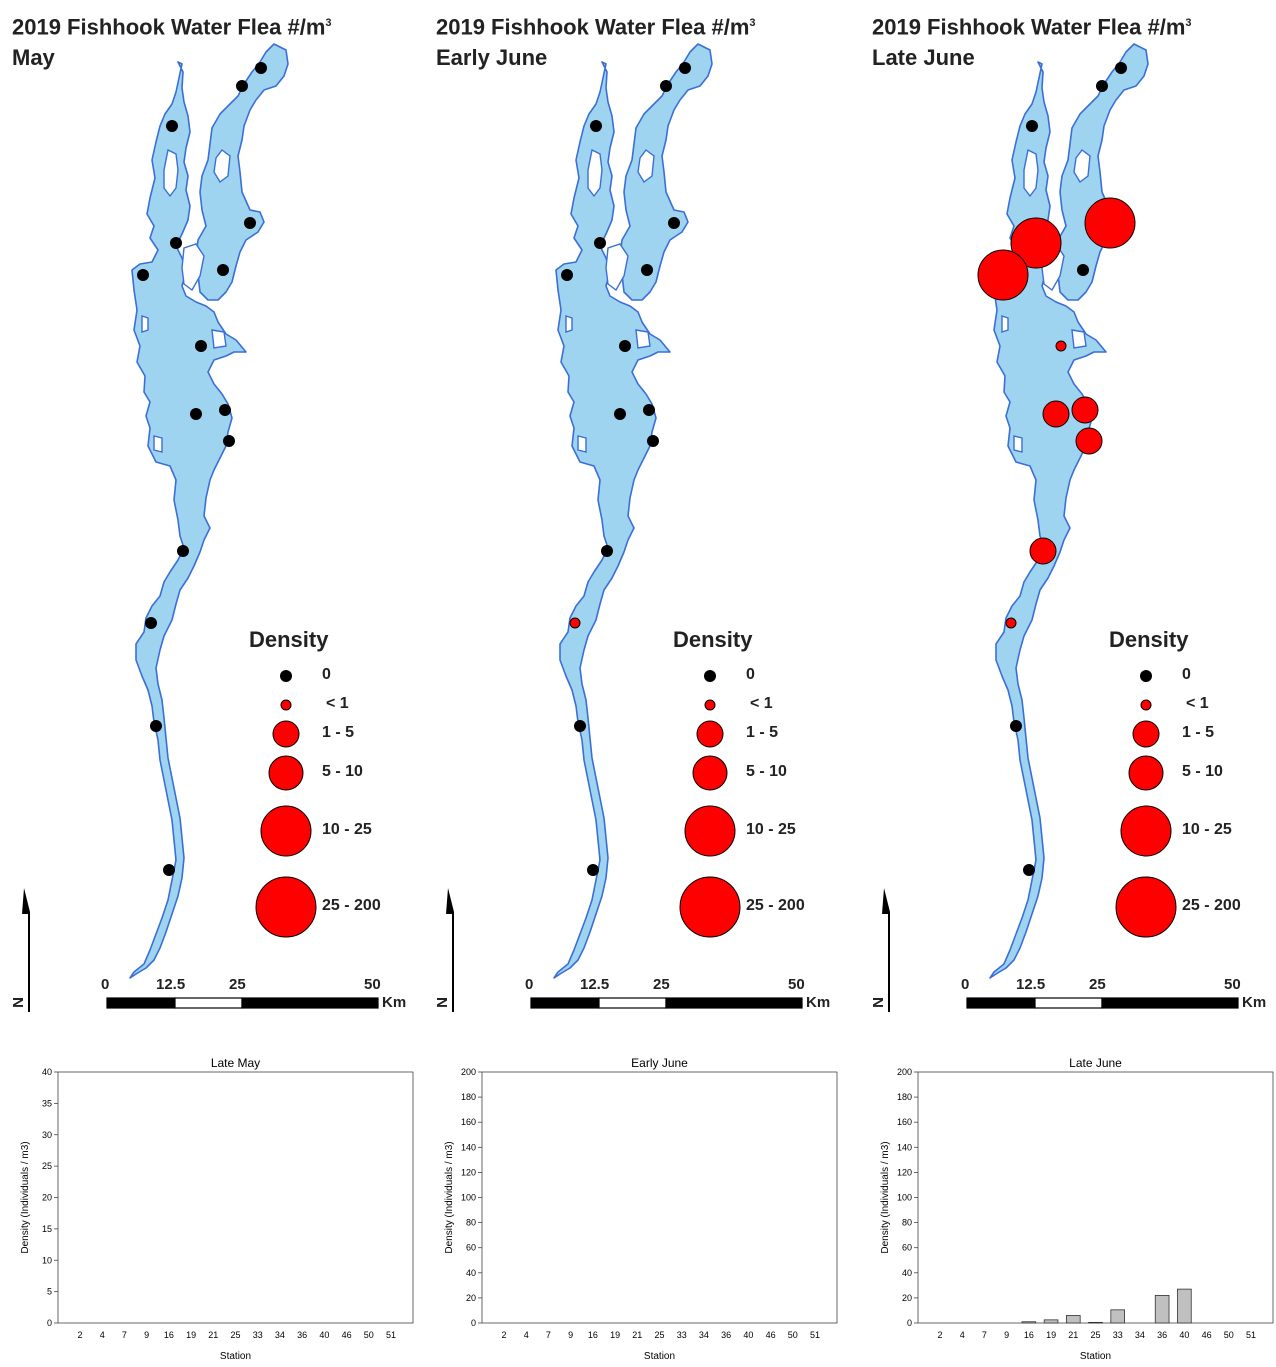 Image resolution: width=1276 pixels, height=1367 pixels. Describe the element at coordinates (1029, 1335) in the screenshot. I see `x-tick-label: 16` at that location.